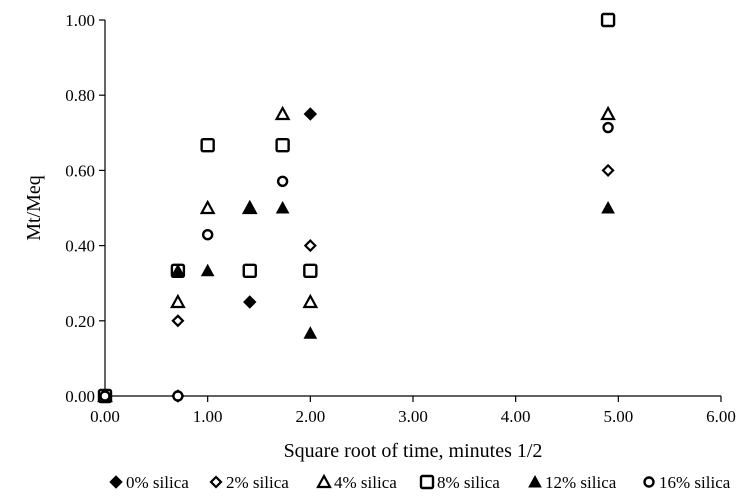  I want to click on legend-label: 2% silica, so click(257, 482).